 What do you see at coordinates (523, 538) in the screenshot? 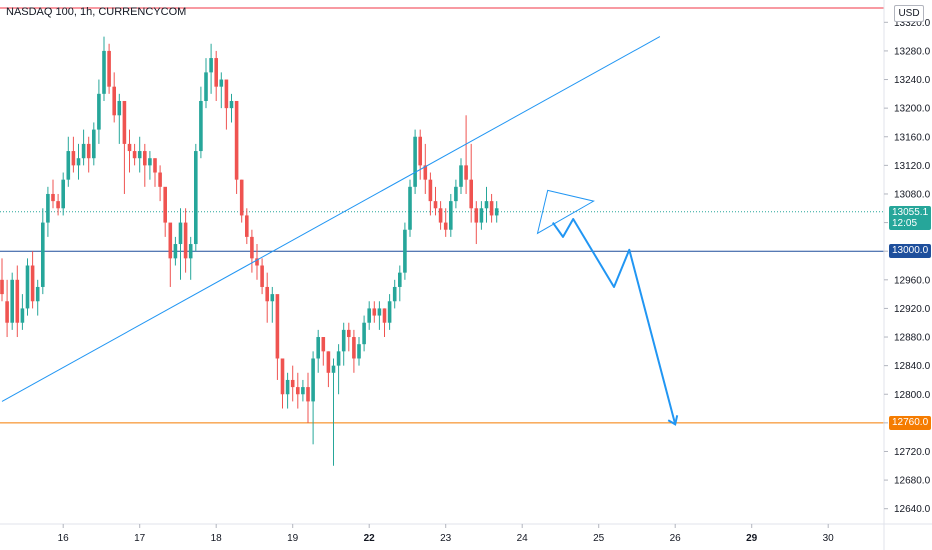
I see `date-tick-label: 24` at bounding box center [523, 538].